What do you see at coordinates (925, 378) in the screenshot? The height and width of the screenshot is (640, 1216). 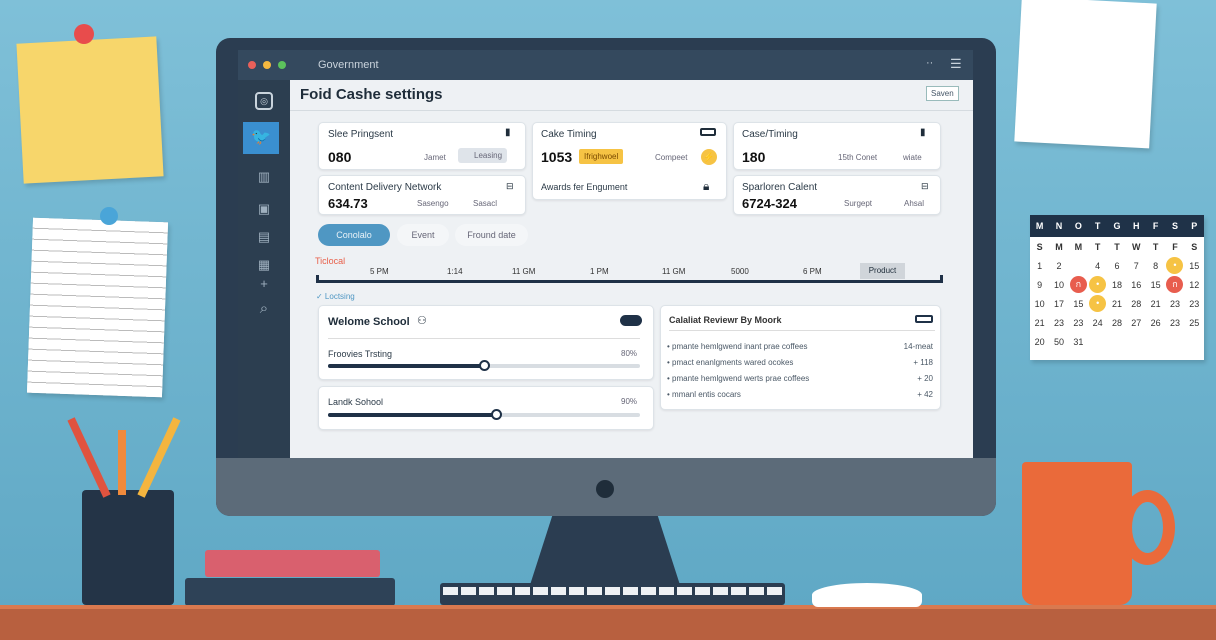 I see `item-value: + 20` at bounding box center [925, 378].